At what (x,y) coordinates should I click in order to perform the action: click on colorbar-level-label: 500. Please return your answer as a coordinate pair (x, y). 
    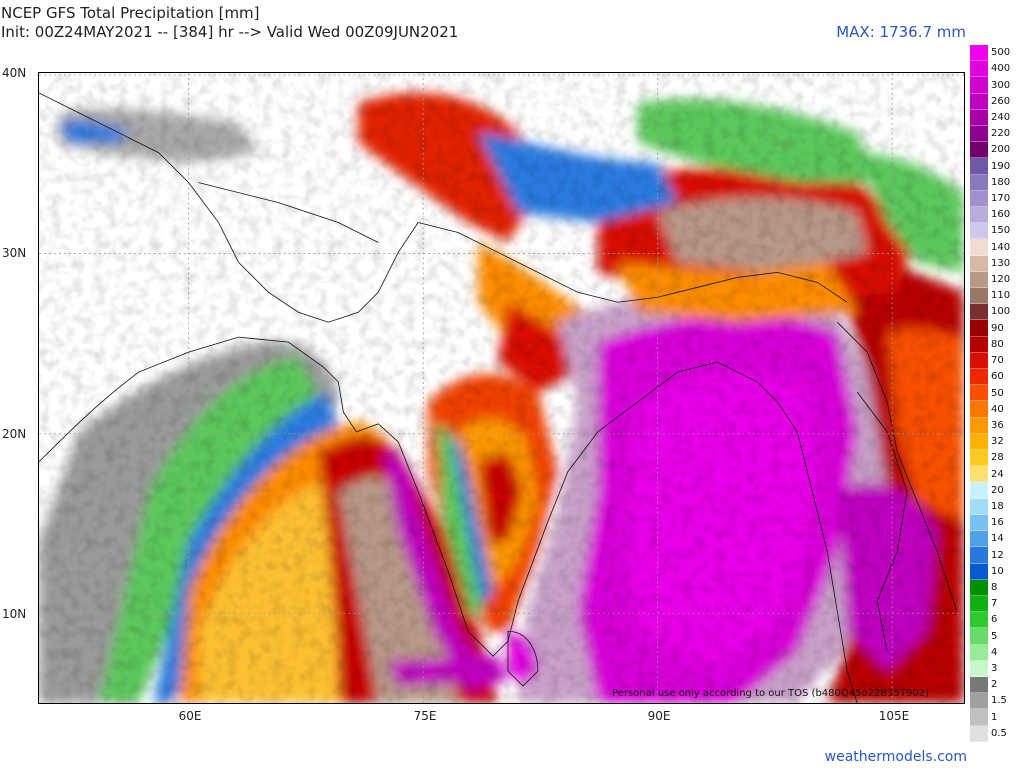
    Looking at the image, I should click on (1001, 53).